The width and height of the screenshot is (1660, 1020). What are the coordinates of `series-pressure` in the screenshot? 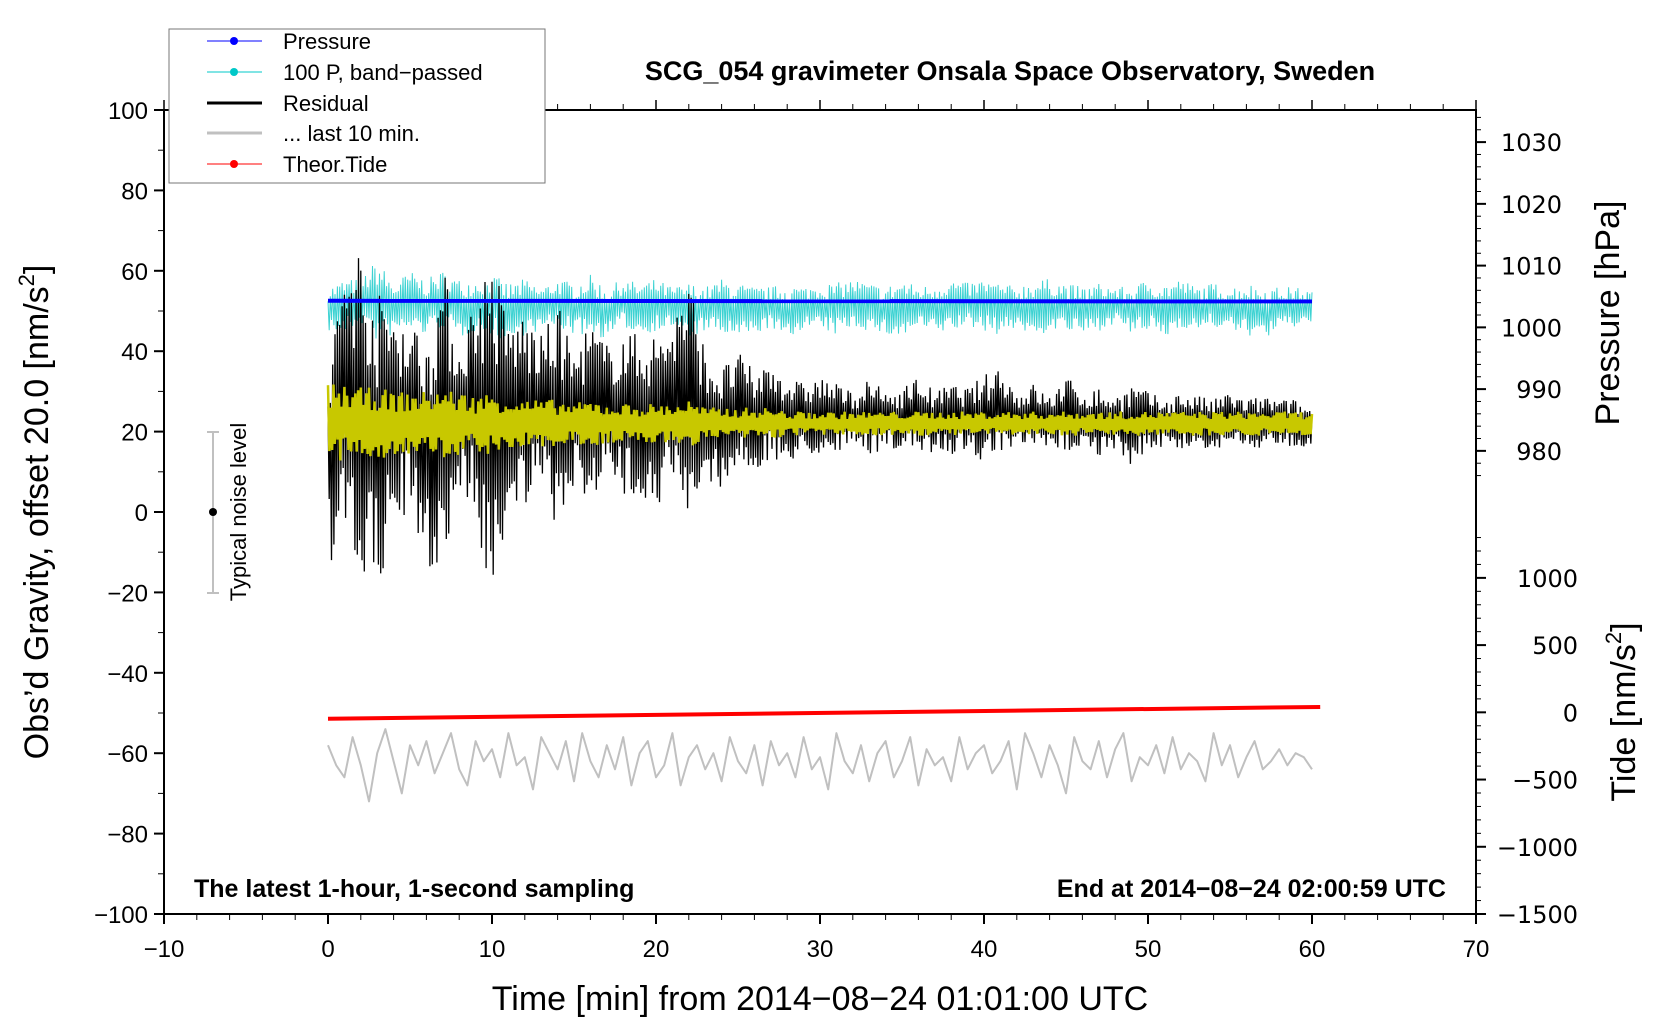 It's located at (820, 301).